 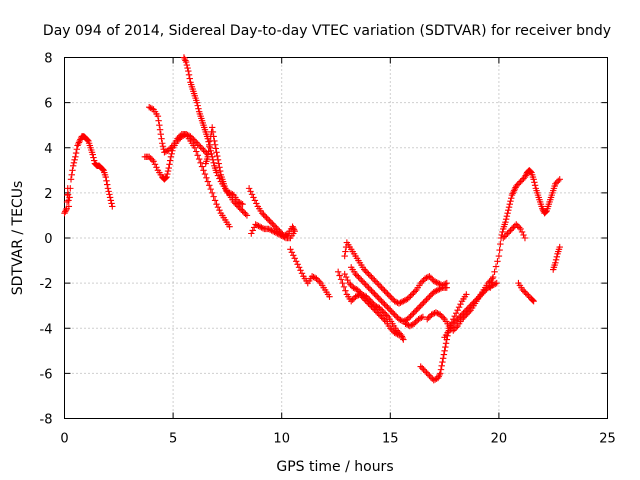 I want to click on y-tick-labels: -8 -6 -4 -2 0 2 4 6 8, so click(x=46, y=240).